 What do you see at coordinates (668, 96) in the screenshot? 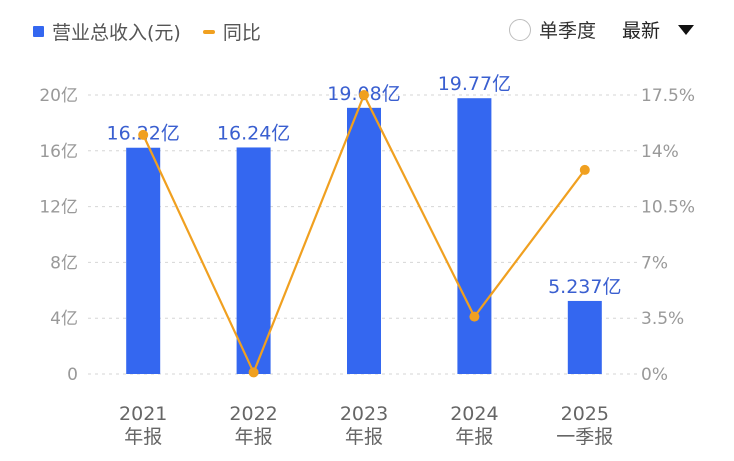
I see `y-right-tick-label: 17.5%` at bounding box center [668, 96].